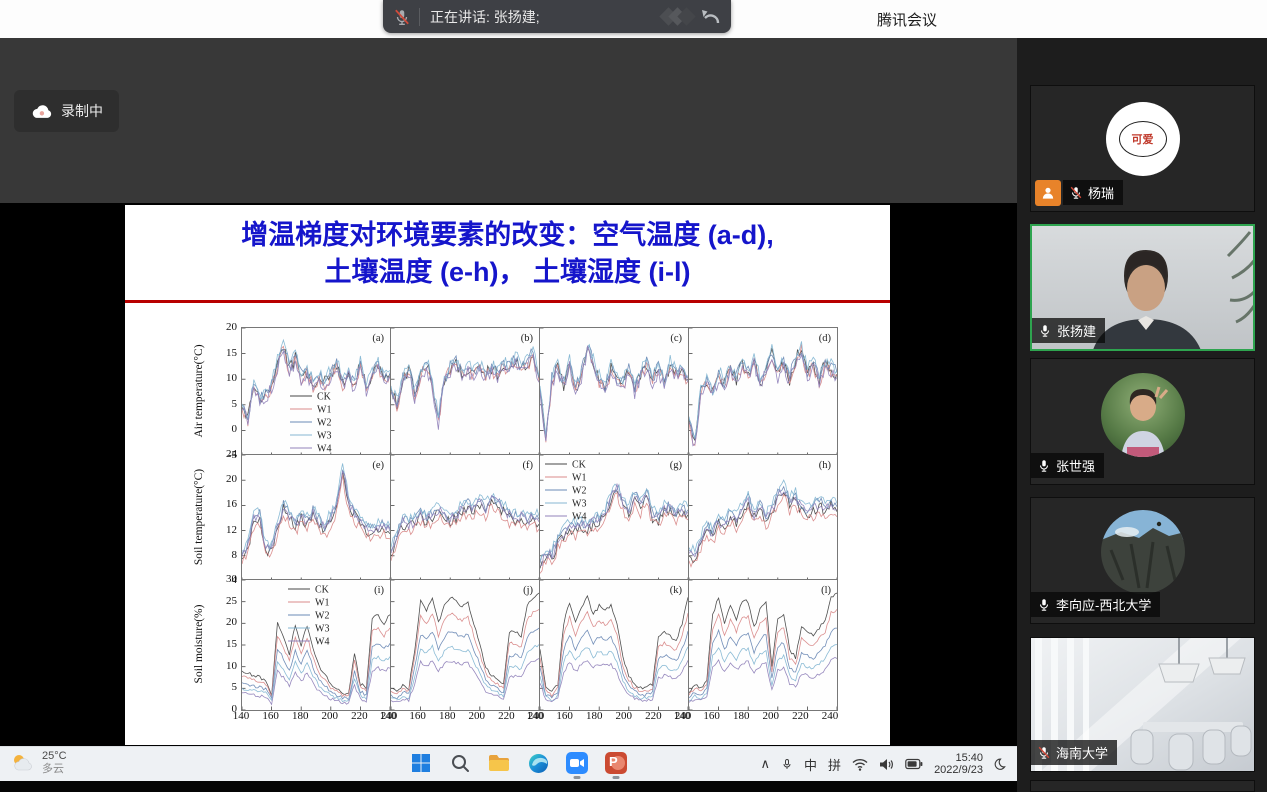  What do you see at coordinates (465, 392) in the screenshot?
I see `chart-panel-b: (b)` at bounding box center [465, 392].